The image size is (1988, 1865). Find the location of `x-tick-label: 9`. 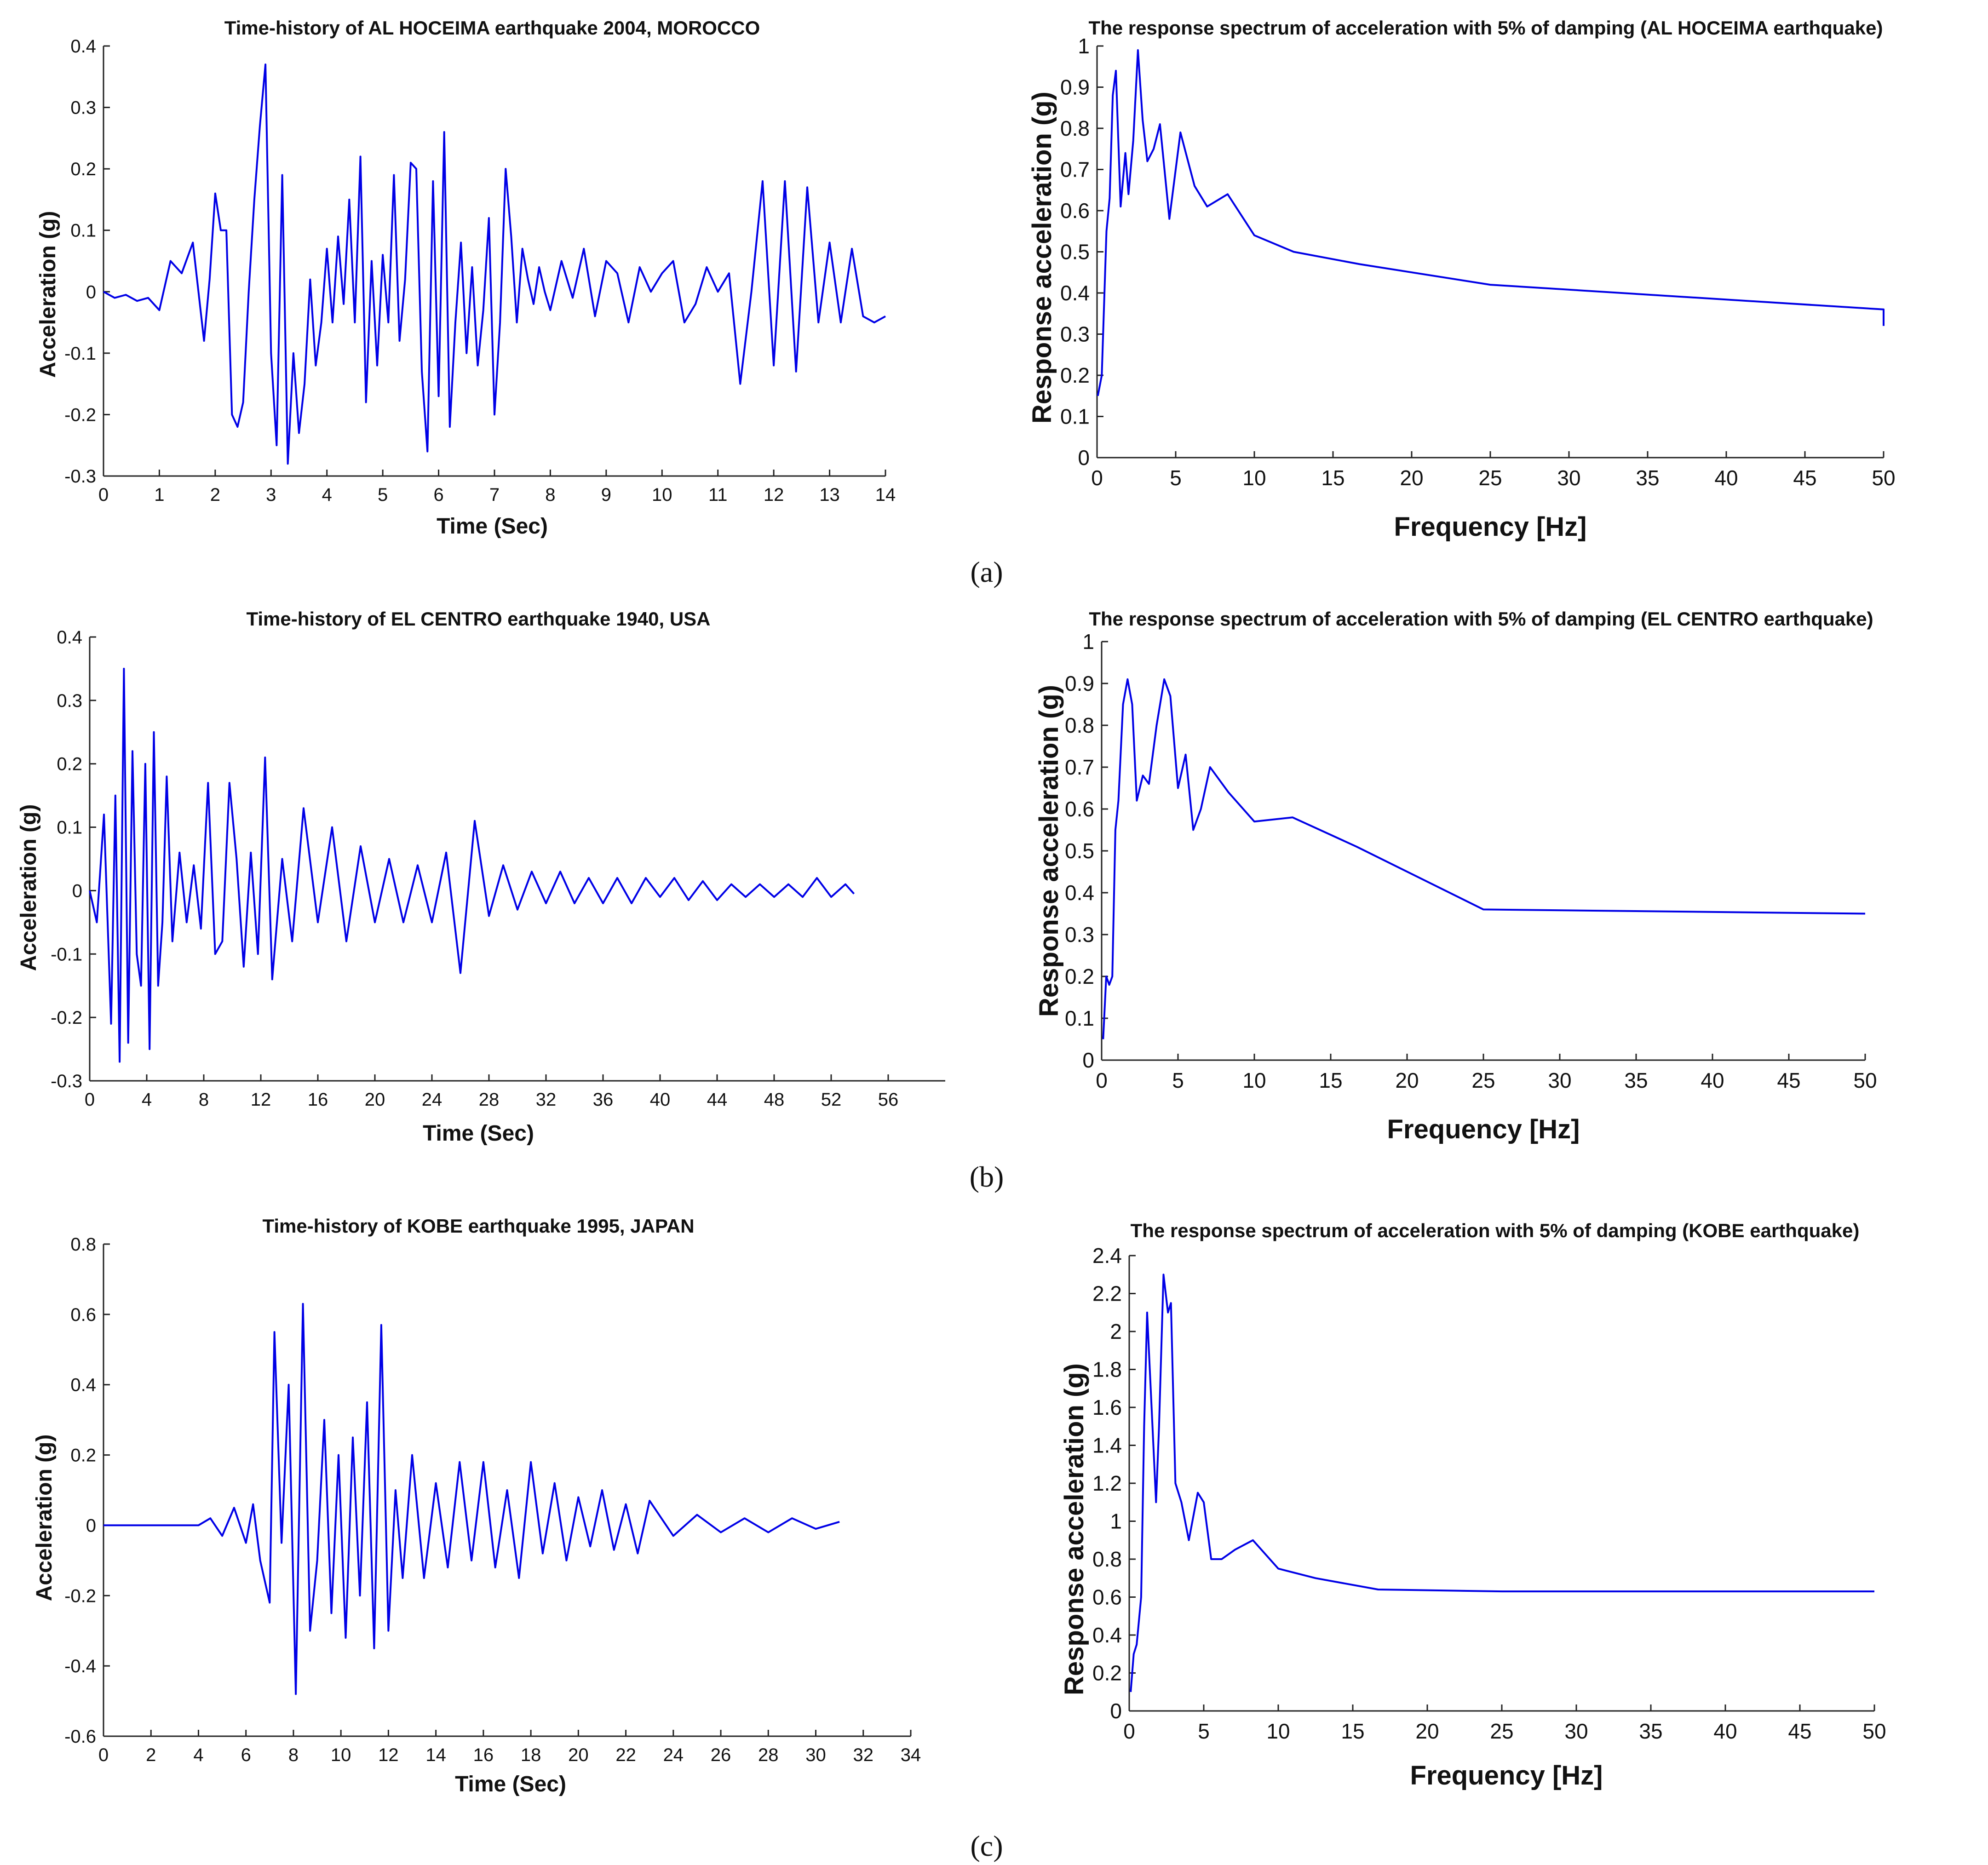

x-tick-label: 9 is located at coordinates (606, 495).